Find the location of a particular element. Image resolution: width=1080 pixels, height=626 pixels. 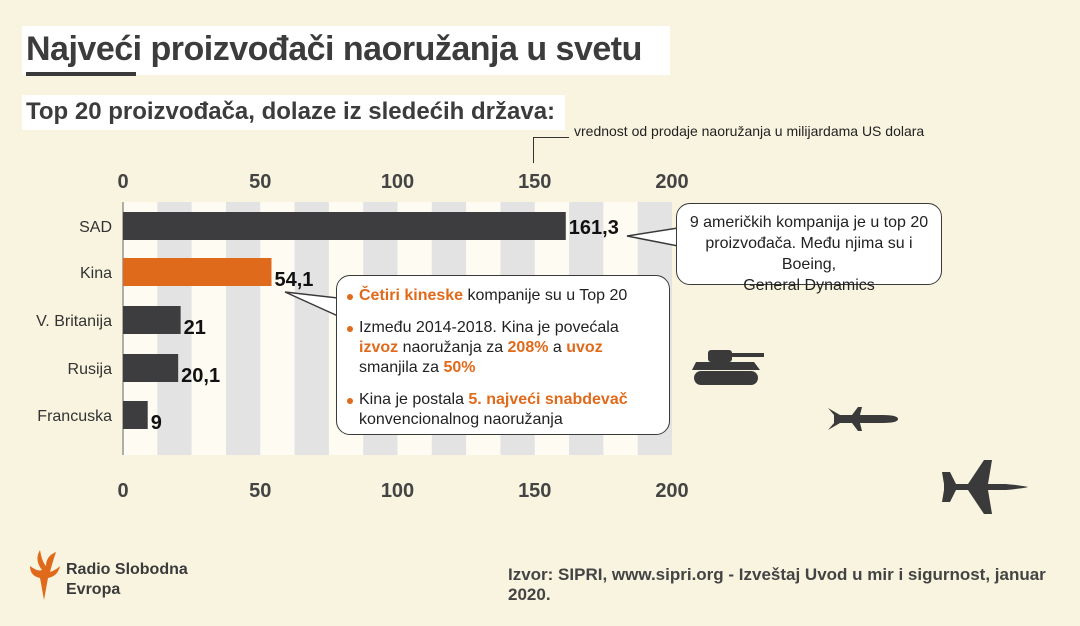

title-box: Najveći proizvođači naoružanja u svetu is located at coordinates (346, 50).